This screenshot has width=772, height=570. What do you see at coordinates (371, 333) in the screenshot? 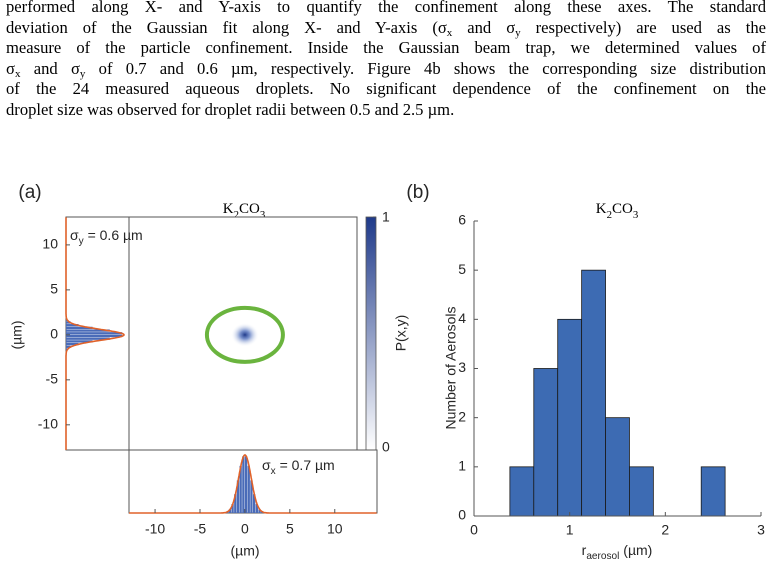
I see `colorbar` at bounding box center [371, 333].